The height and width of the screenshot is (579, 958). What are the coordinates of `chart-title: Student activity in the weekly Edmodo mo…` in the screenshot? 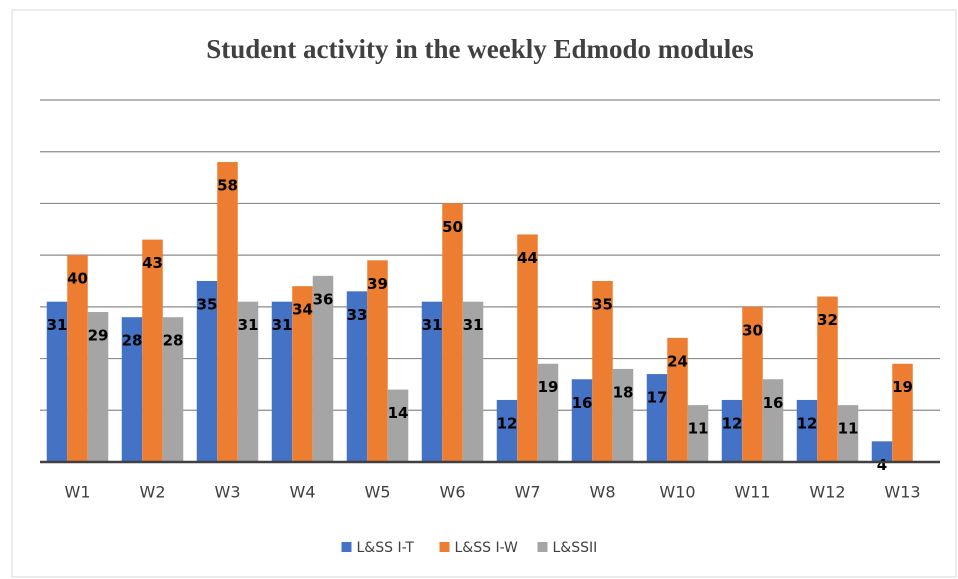 It's located at (480, 49).